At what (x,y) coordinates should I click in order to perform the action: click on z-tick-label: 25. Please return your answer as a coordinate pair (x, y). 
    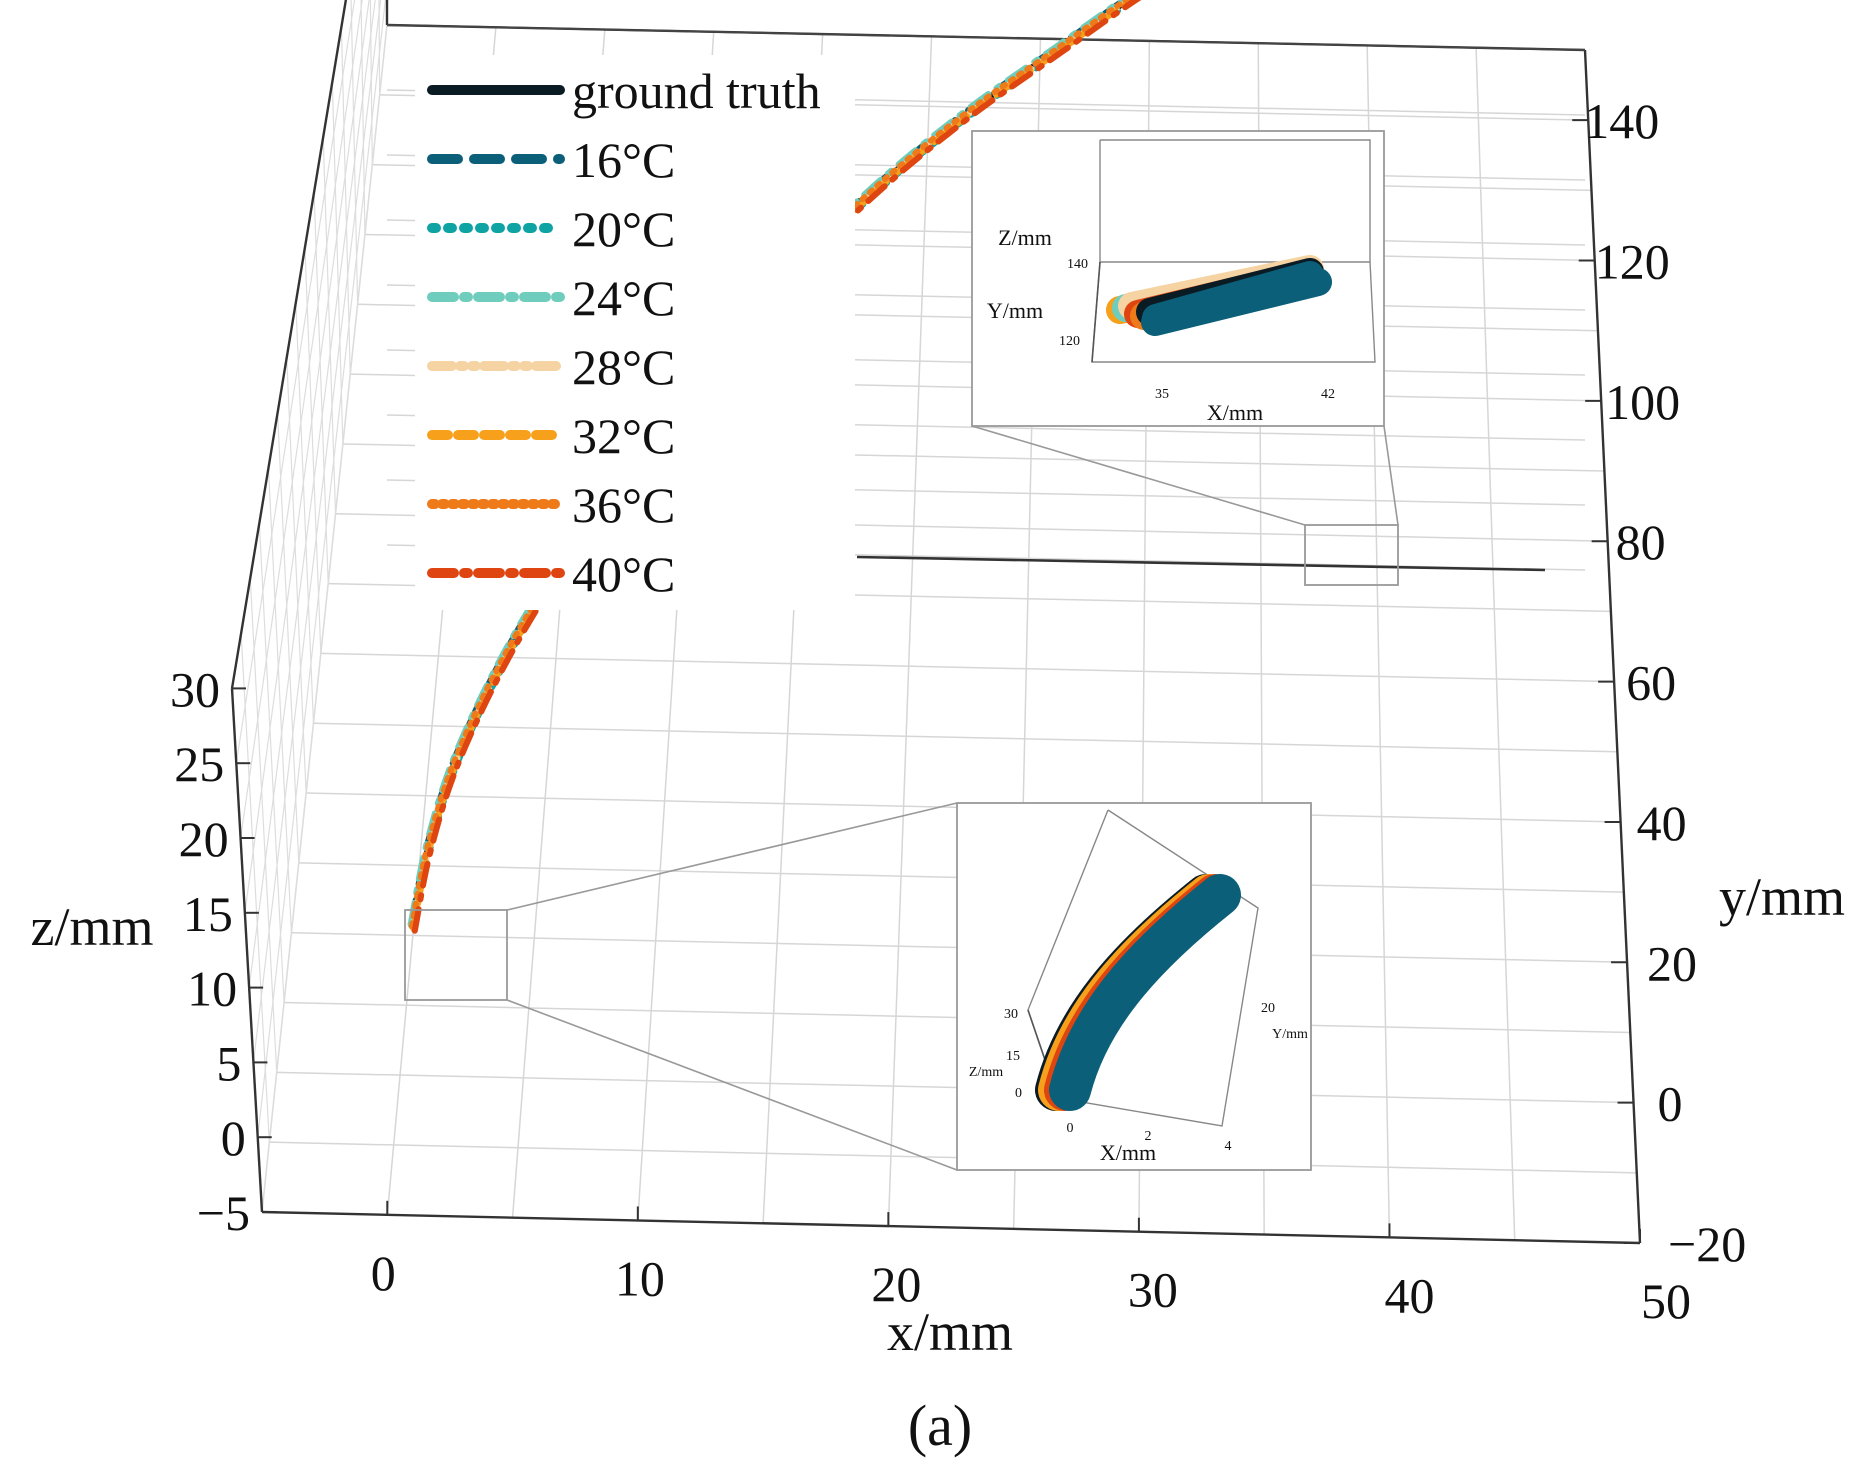
    Looking at the image, I should click on (199, 764).